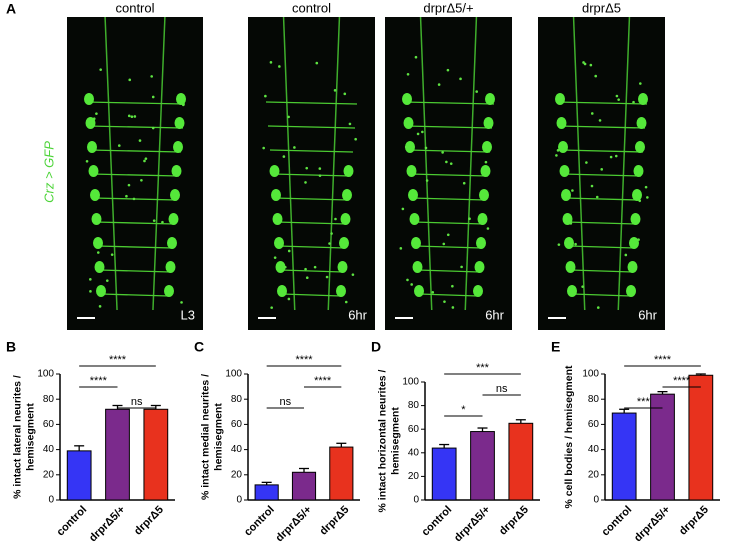 The width and height of the screenshot is (735, 551). Describe the element at coordinates (304, 360) in the screenshot. I see `significance-label: ****` at that location.